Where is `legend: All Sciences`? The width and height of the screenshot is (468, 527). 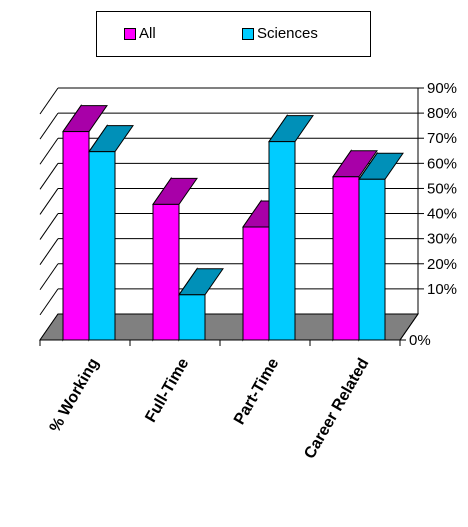
legend: All Sciences is located at coordinates (233, 34).